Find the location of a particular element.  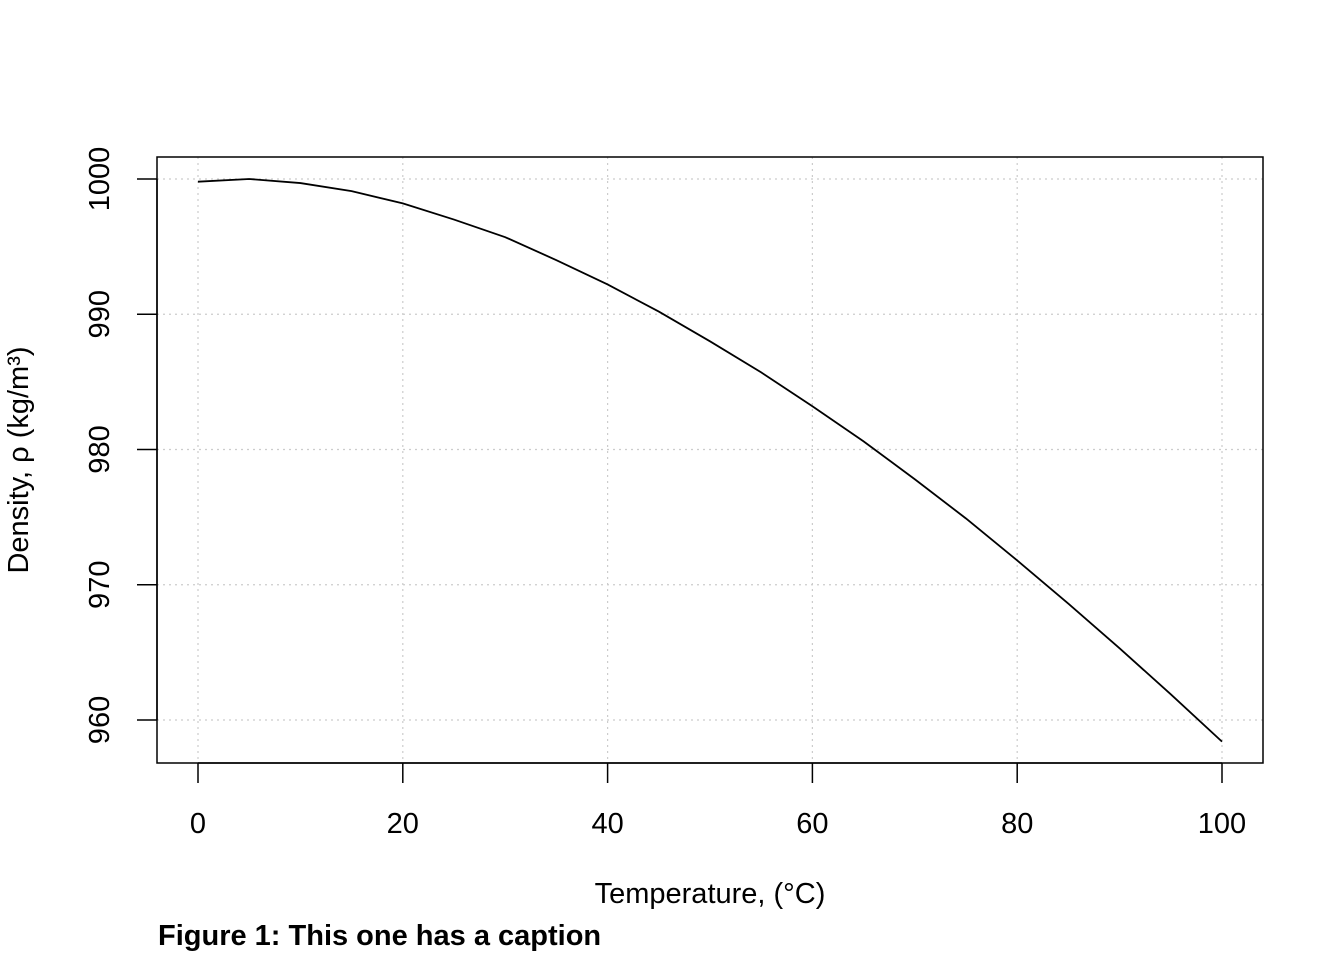

y-axis: 960 970 980 990 1000 is located at coordinates (121, 445).